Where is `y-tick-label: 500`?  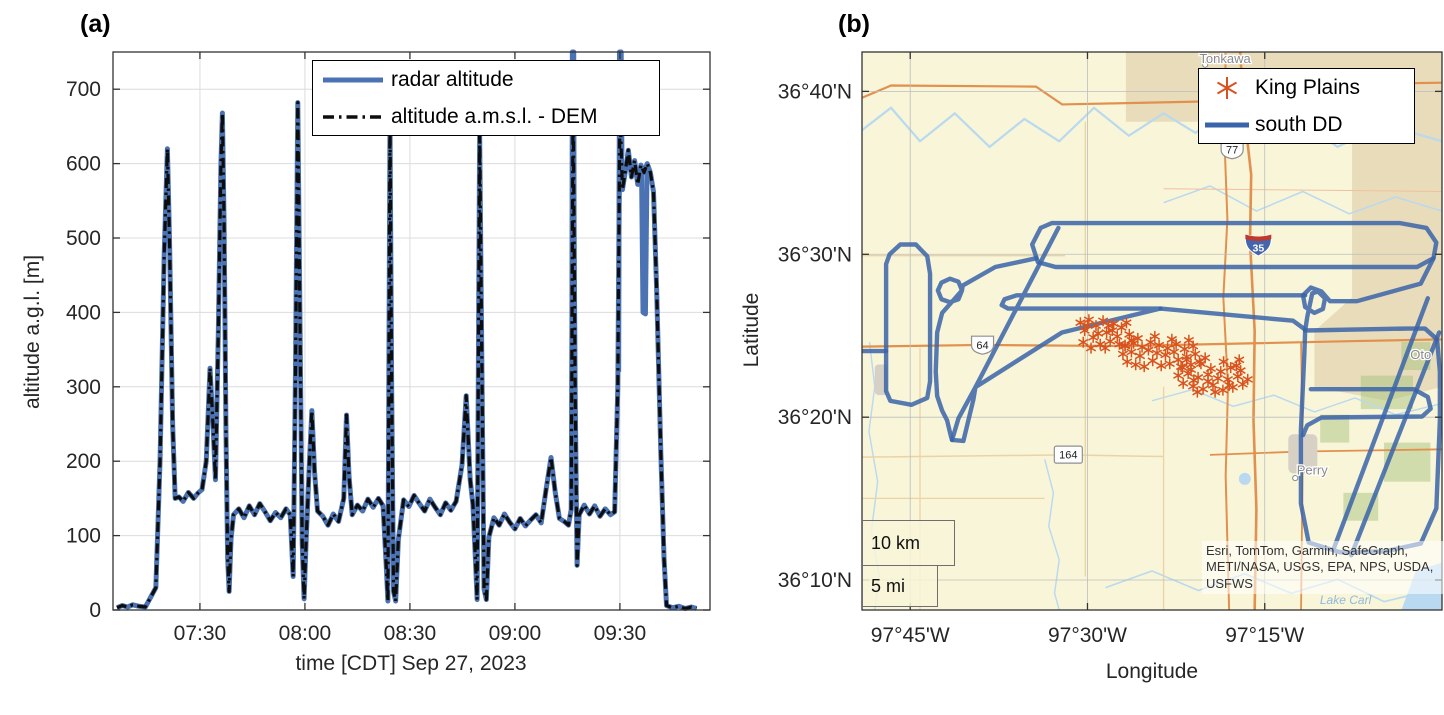 y-tick-label: 500 is located at coordinates (83, 238).